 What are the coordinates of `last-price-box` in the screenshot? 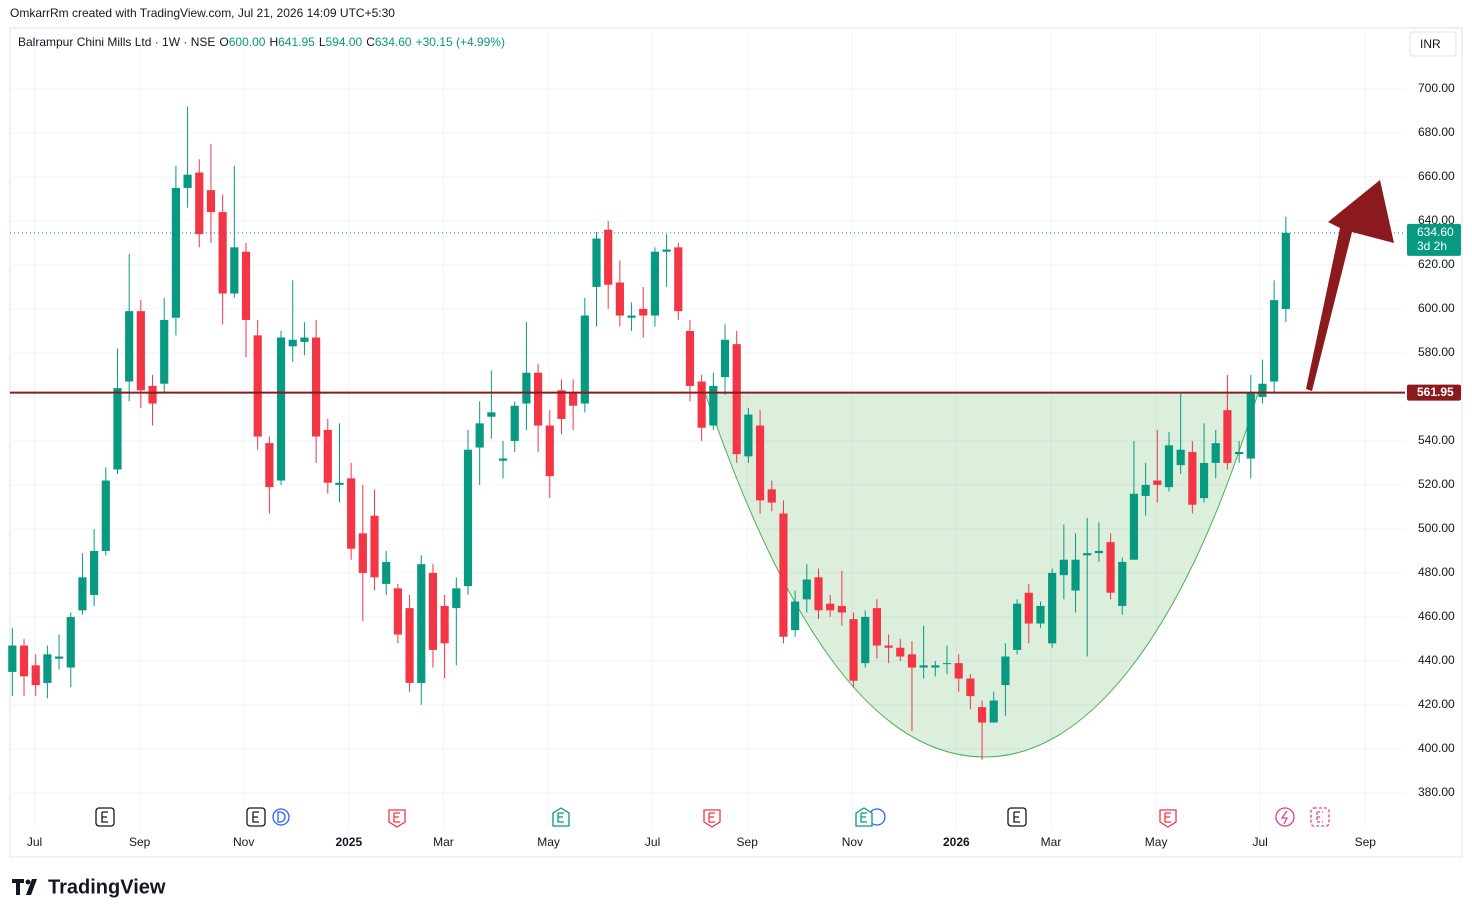 It's located at (1434, 239).